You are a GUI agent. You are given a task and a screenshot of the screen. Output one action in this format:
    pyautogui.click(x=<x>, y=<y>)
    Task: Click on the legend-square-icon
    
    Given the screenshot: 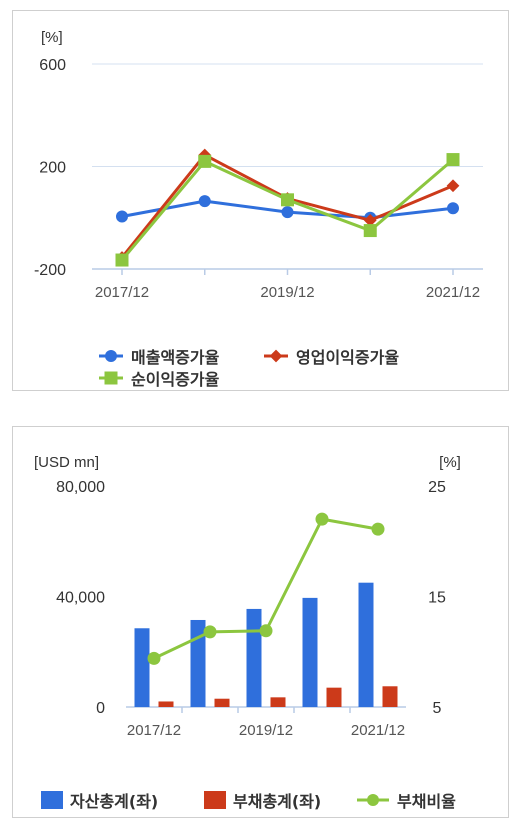 What is the action you would take?
    pyautogui.click(x=111, y=378)
    